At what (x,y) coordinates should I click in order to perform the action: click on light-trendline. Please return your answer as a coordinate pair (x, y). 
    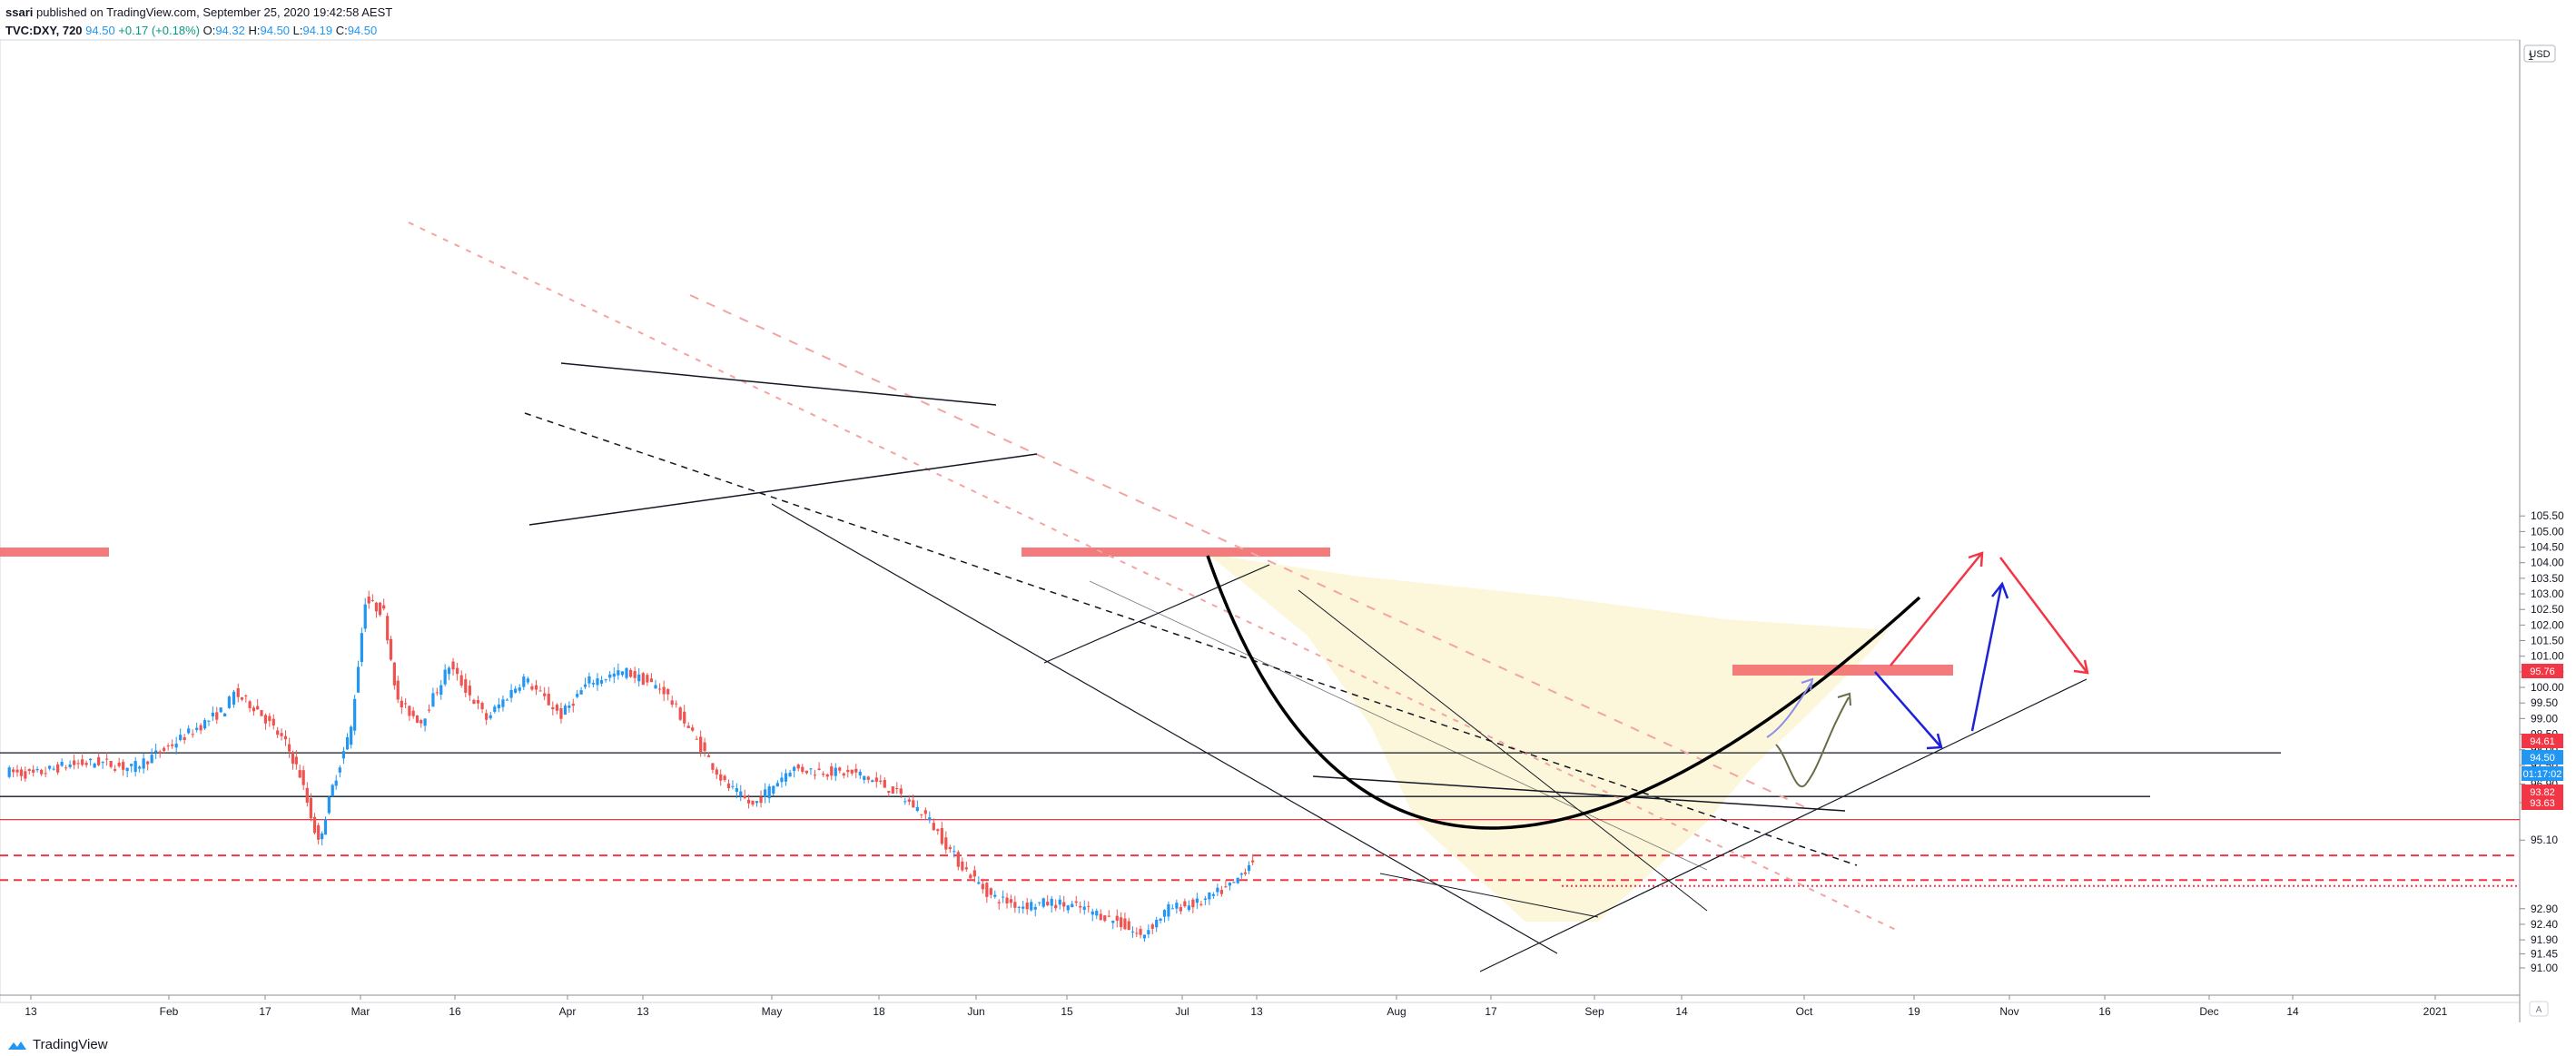
    Looking at the image, I should click on (1398, 725).